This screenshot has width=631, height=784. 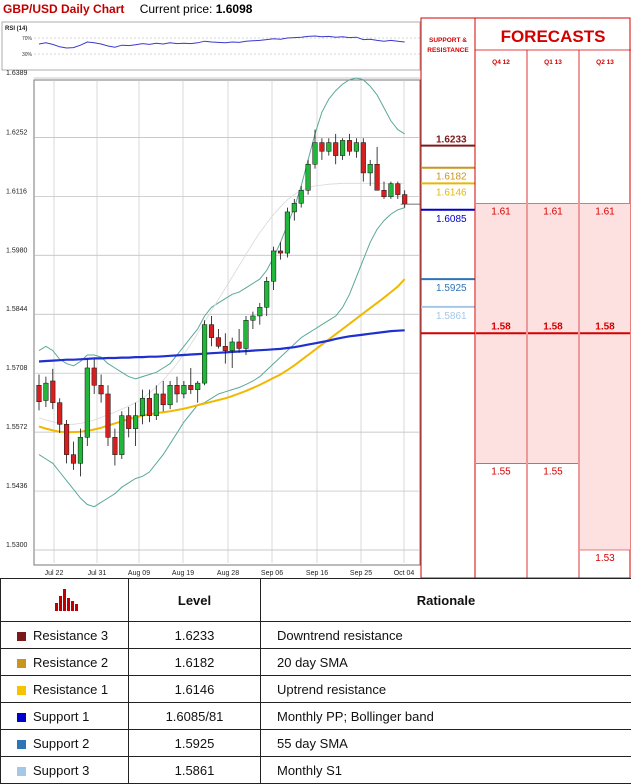 What do you see at coordinates (446, 600) in the screenshot?
I see `rationale-header: Rationale` at bounding box center [446, 600].